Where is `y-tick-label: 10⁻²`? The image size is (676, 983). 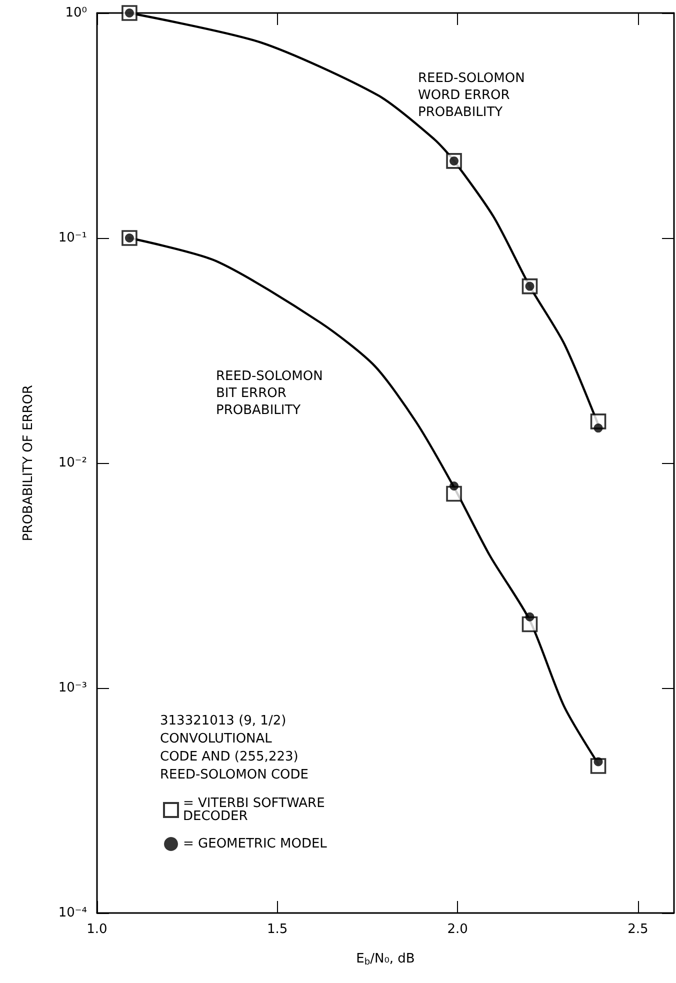 y-tick-label: 10⁻² is located at coordinates (72, 463).